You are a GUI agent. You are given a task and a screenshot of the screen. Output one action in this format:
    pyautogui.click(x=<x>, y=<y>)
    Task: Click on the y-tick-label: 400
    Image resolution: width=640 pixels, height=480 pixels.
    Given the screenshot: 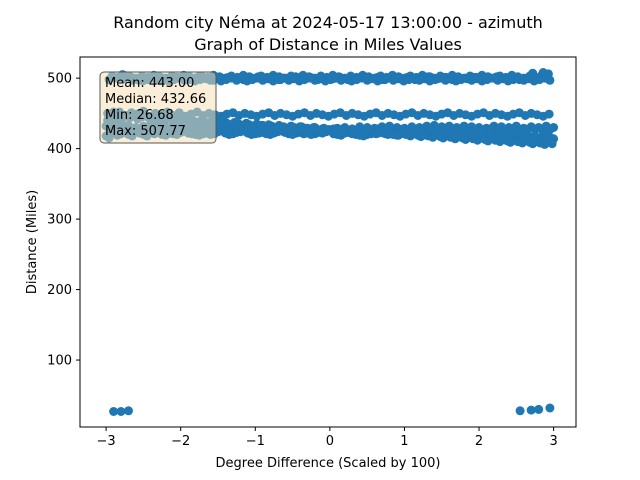 What is the action you would take?
    pyautogui.click(x=59, y=149)
    